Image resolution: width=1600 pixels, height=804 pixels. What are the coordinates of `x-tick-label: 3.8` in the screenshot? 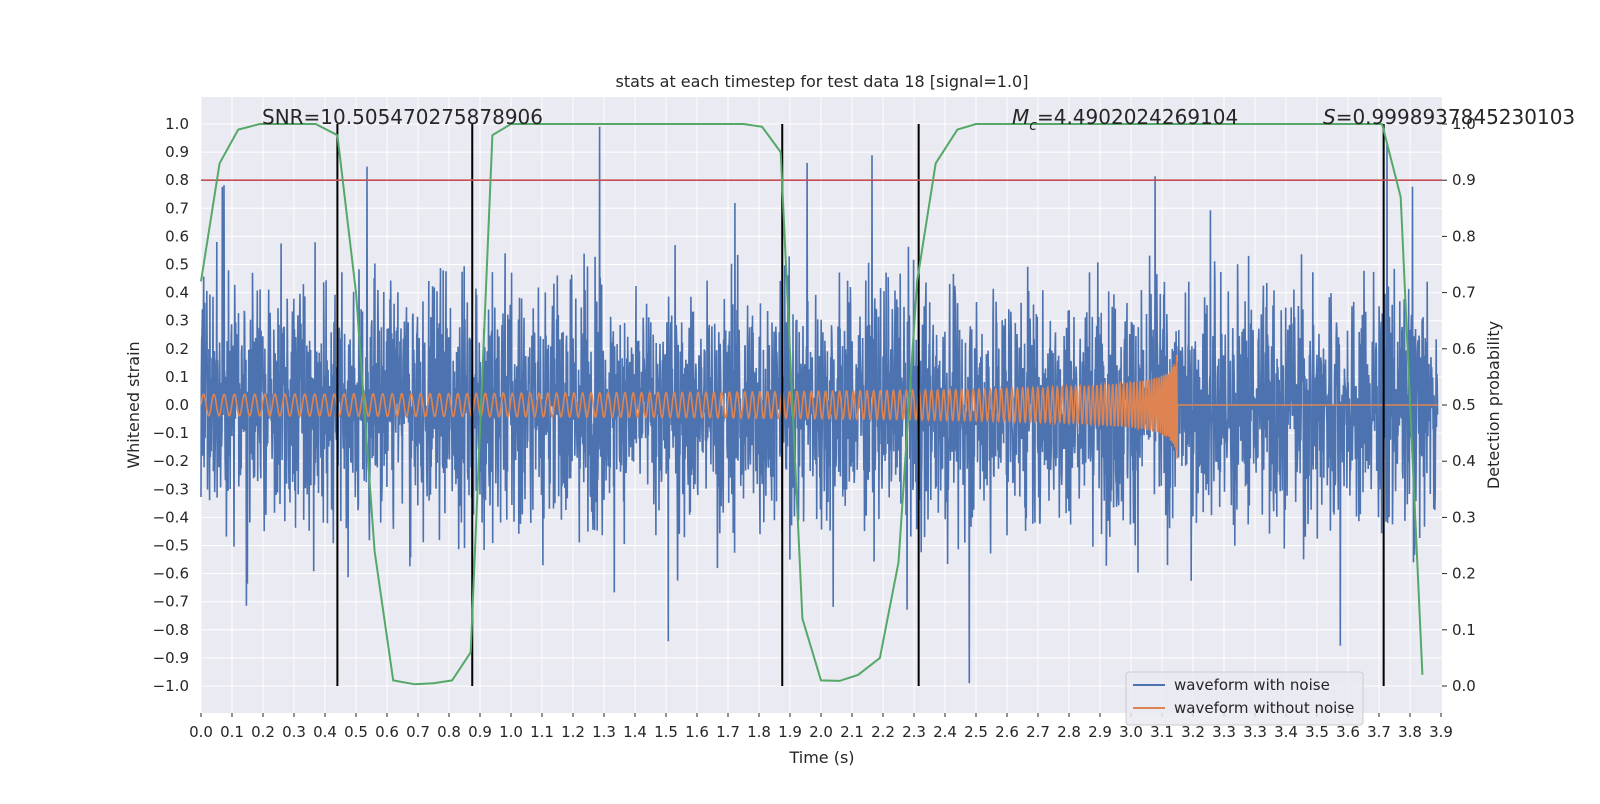 It's located at (1410, 732).